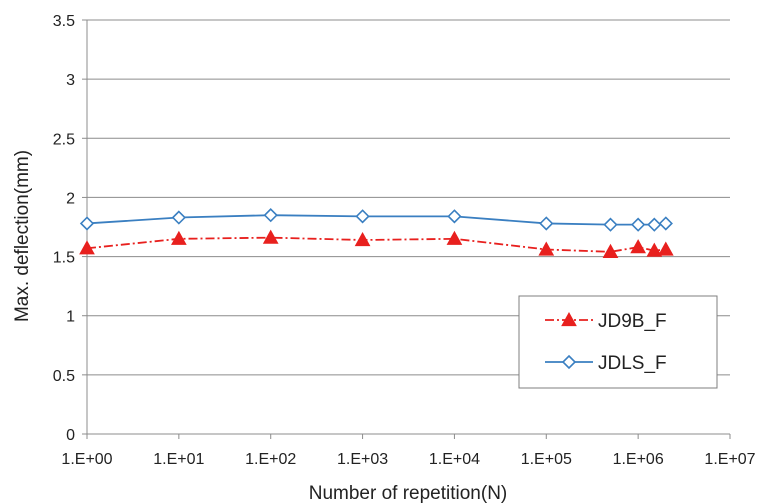 This screenshot has height=503, width=761. What do you see at coordinates (408, 493) in the screenshot?
I see `x-axis-label: Number of repetition(N)` at bounding box center [408, 493].